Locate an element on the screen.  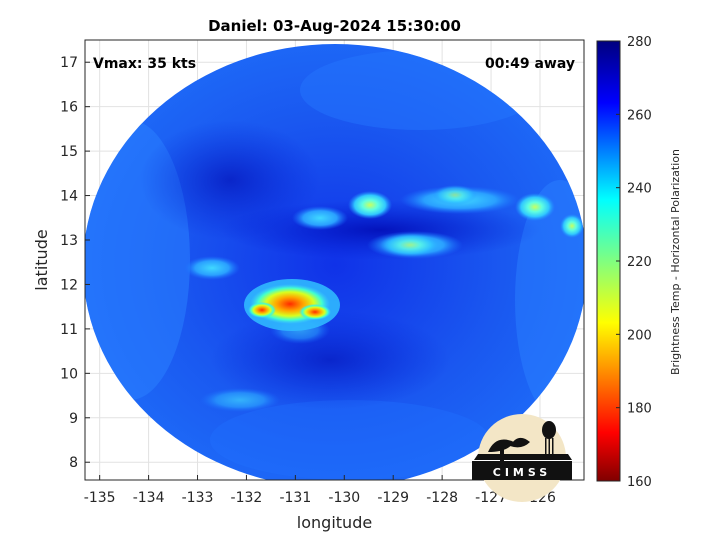
y-tick-label: 16 is located at coordinates (69, 108).